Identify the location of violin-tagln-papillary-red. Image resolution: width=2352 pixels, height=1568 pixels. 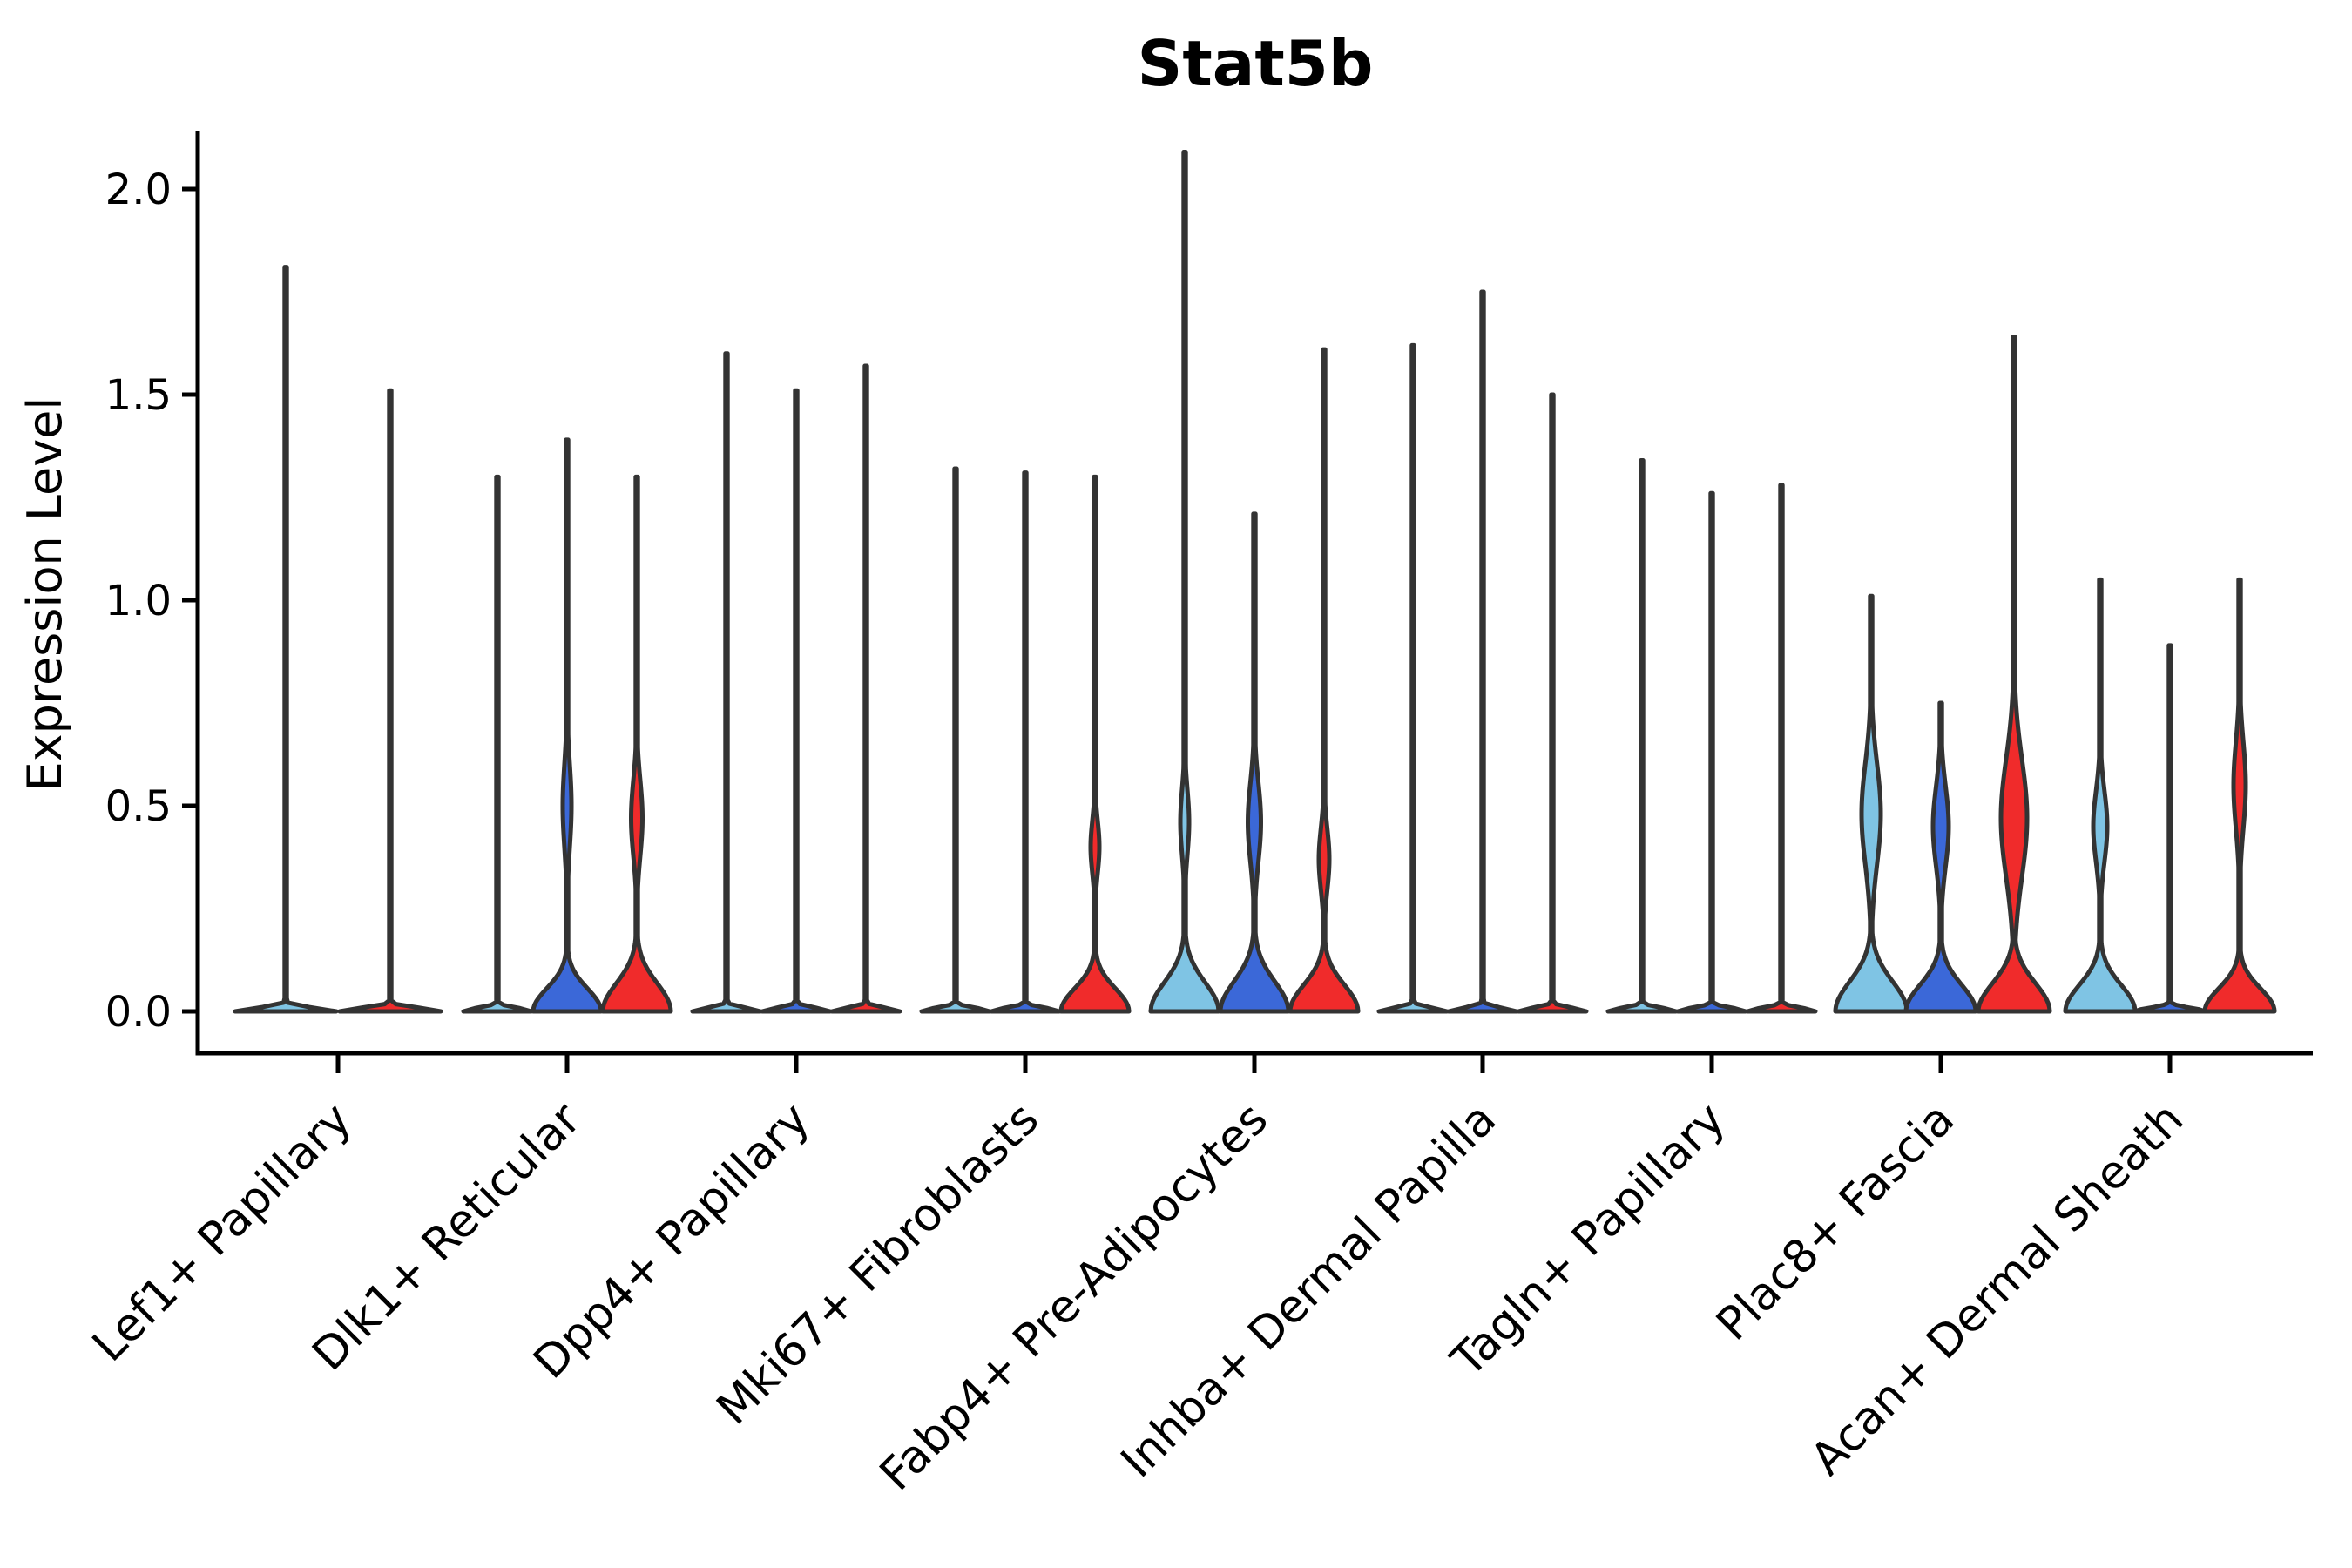
(1782, 748).